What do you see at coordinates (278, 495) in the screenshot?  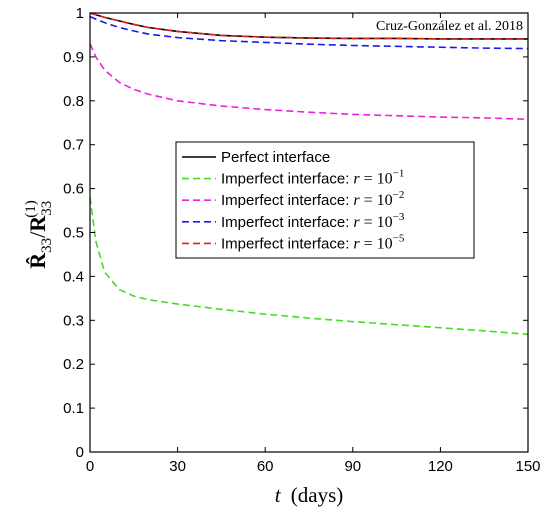 I see `x-axis-label-var: t` at bounding box center [278, 495].